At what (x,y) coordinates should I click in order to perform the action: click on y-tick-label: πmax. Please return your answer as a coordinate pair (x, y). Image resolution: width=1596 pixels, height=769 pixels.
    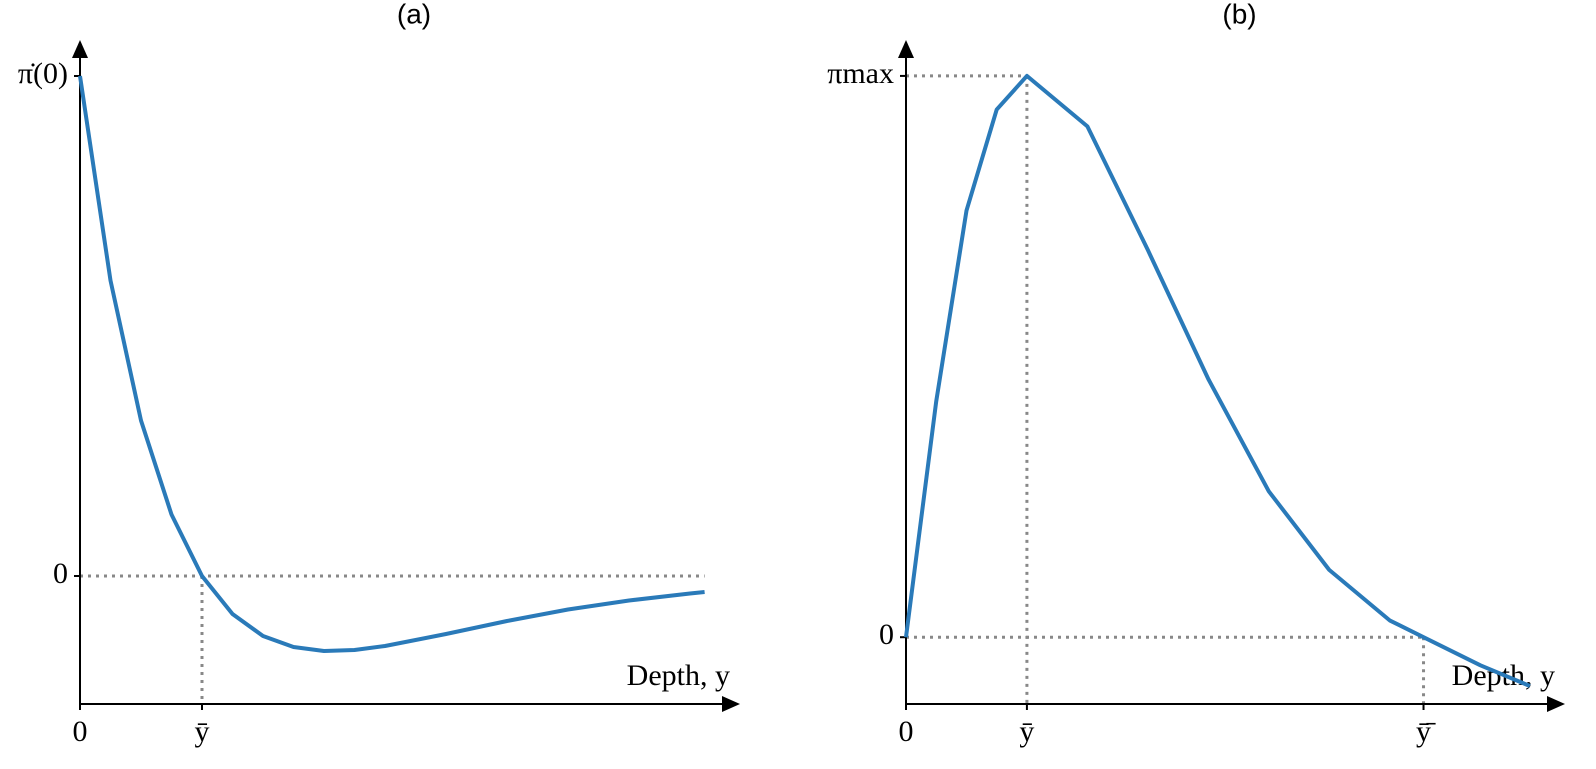
    Looking at the image, I should click on (860, 73).